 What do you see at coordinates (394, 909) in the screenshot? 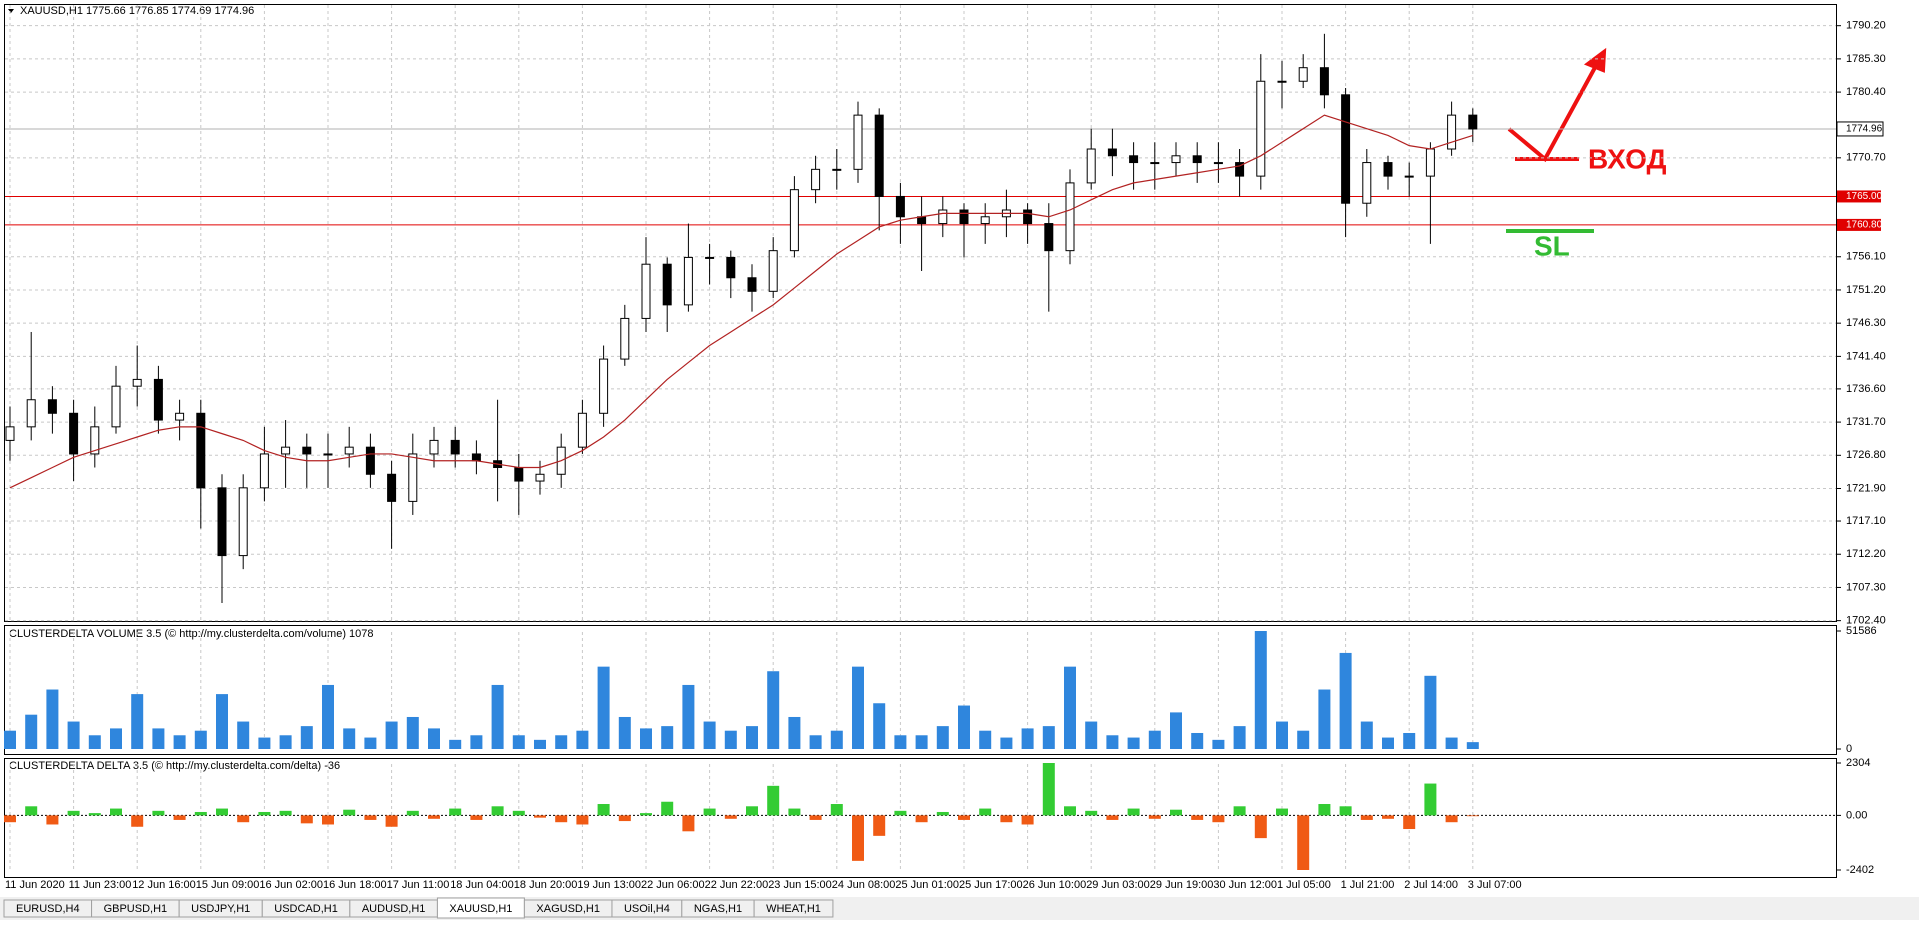
I see `tab-label: AUDUSD,H1` at bounding box center [394, 909].